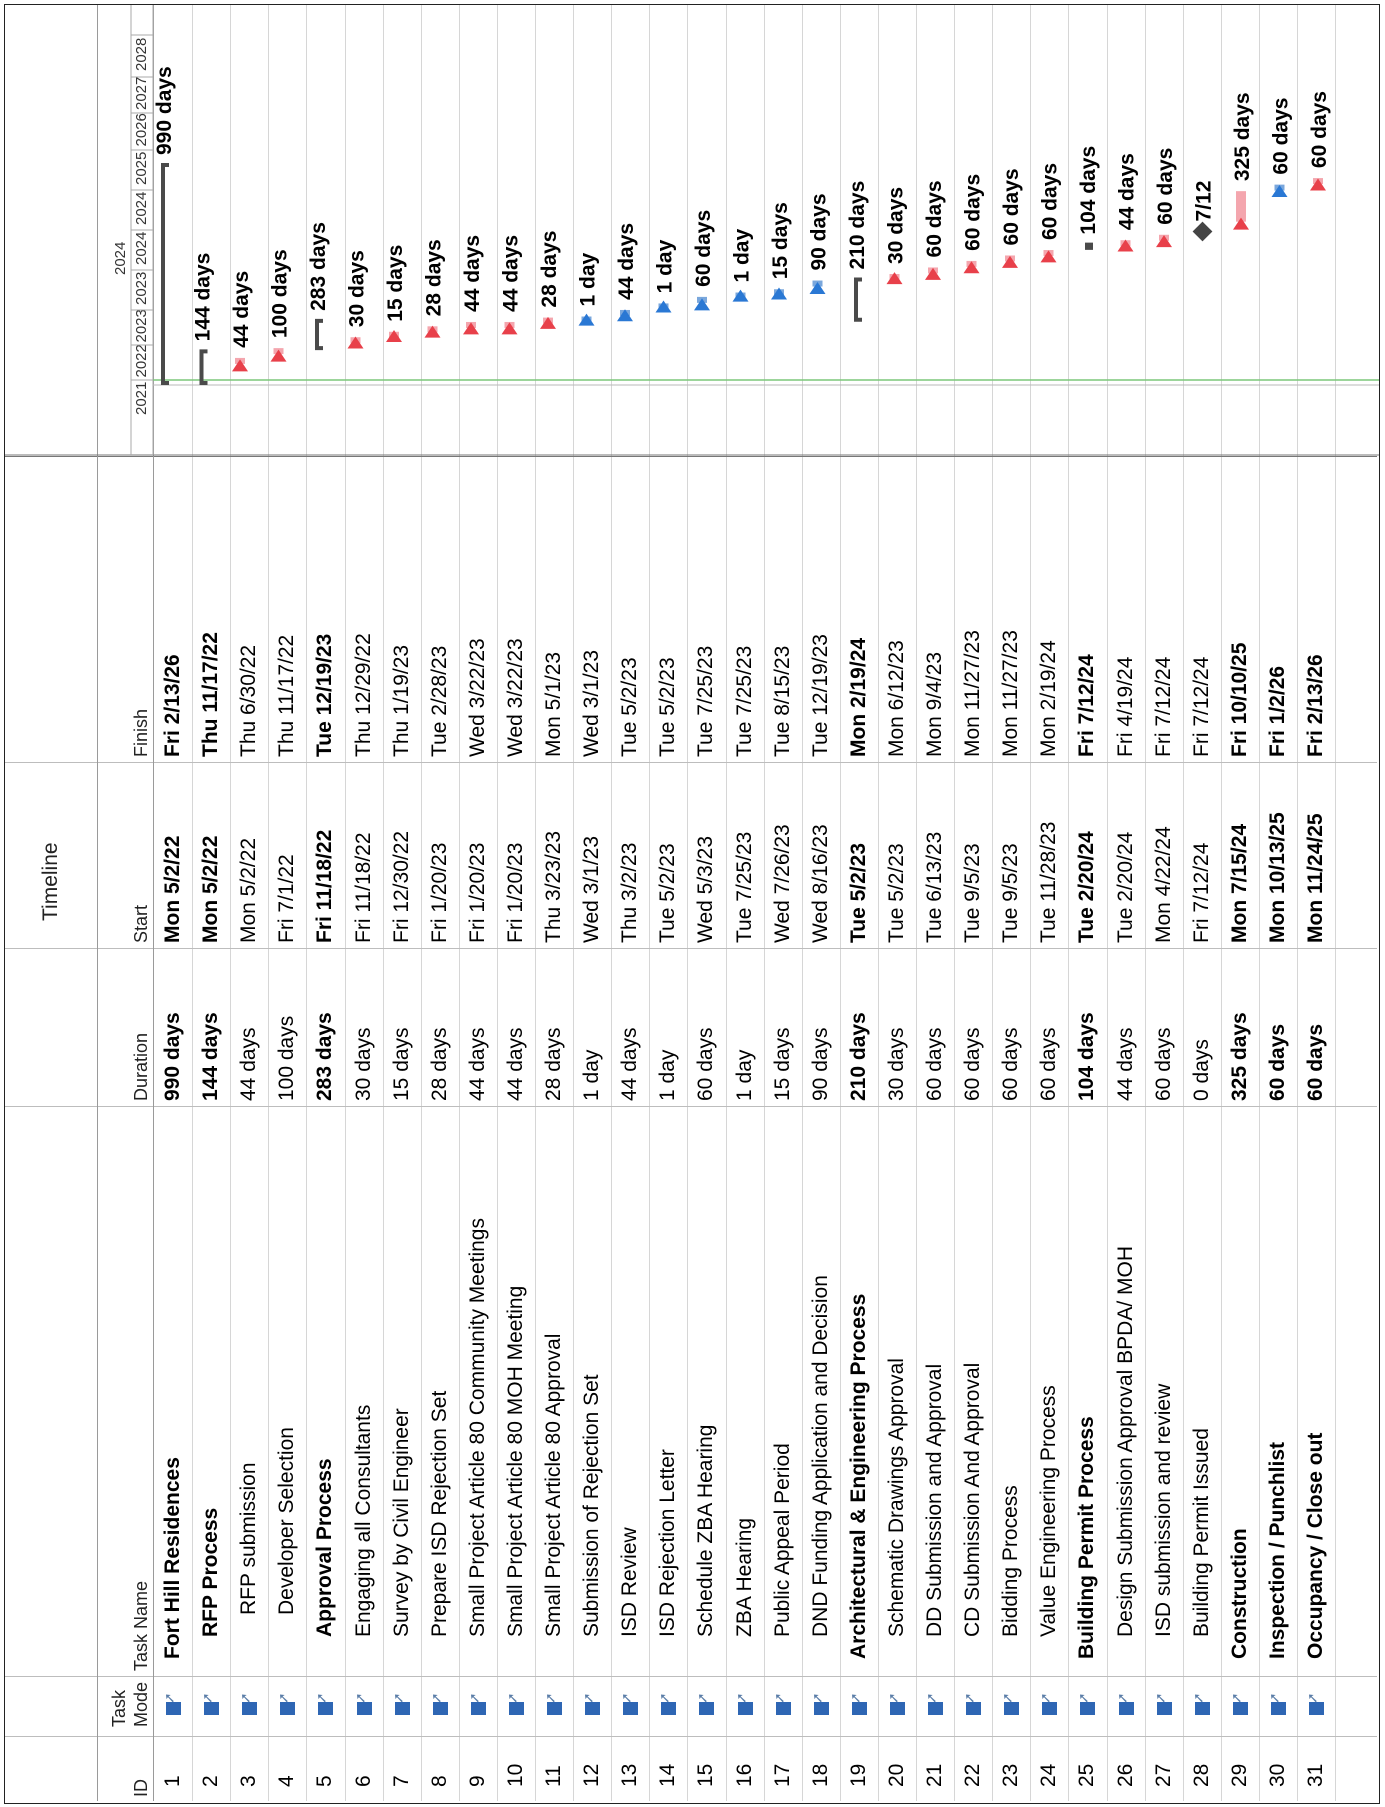  What do you see at coordinates (141, 398) in the screenshot?
I see `year-label: 2021` at bounding box center [141, 398].